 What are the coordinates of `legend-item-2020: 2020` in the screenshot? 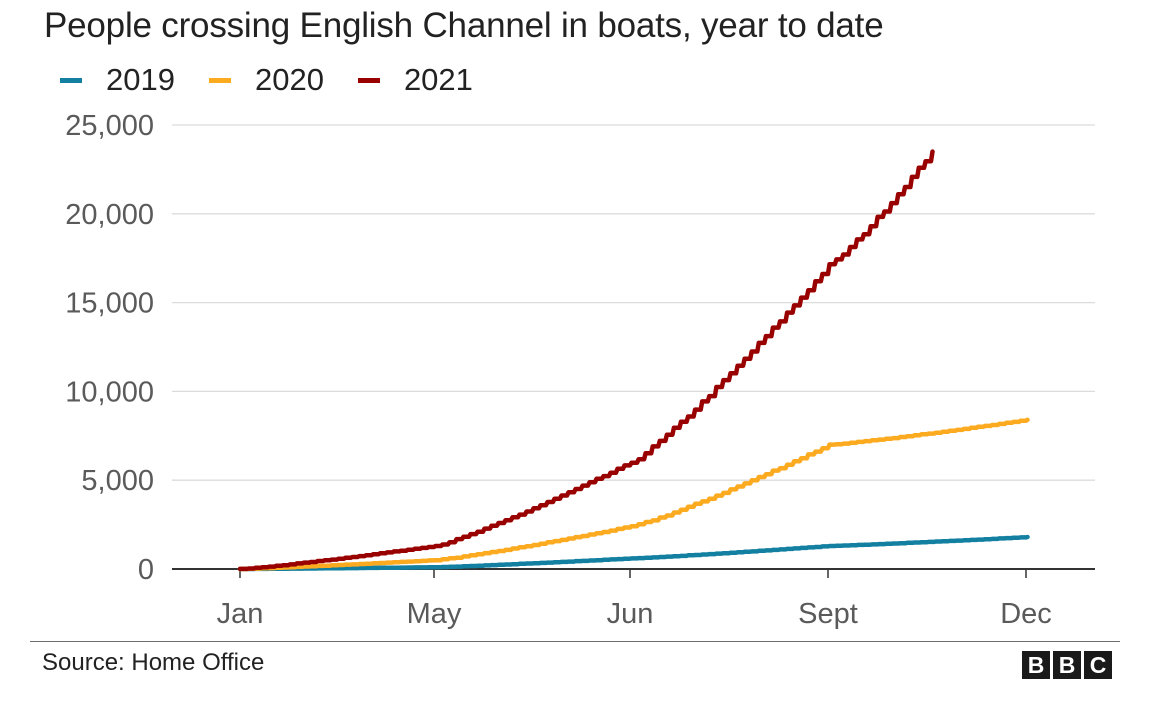 It's located at (266, 80).